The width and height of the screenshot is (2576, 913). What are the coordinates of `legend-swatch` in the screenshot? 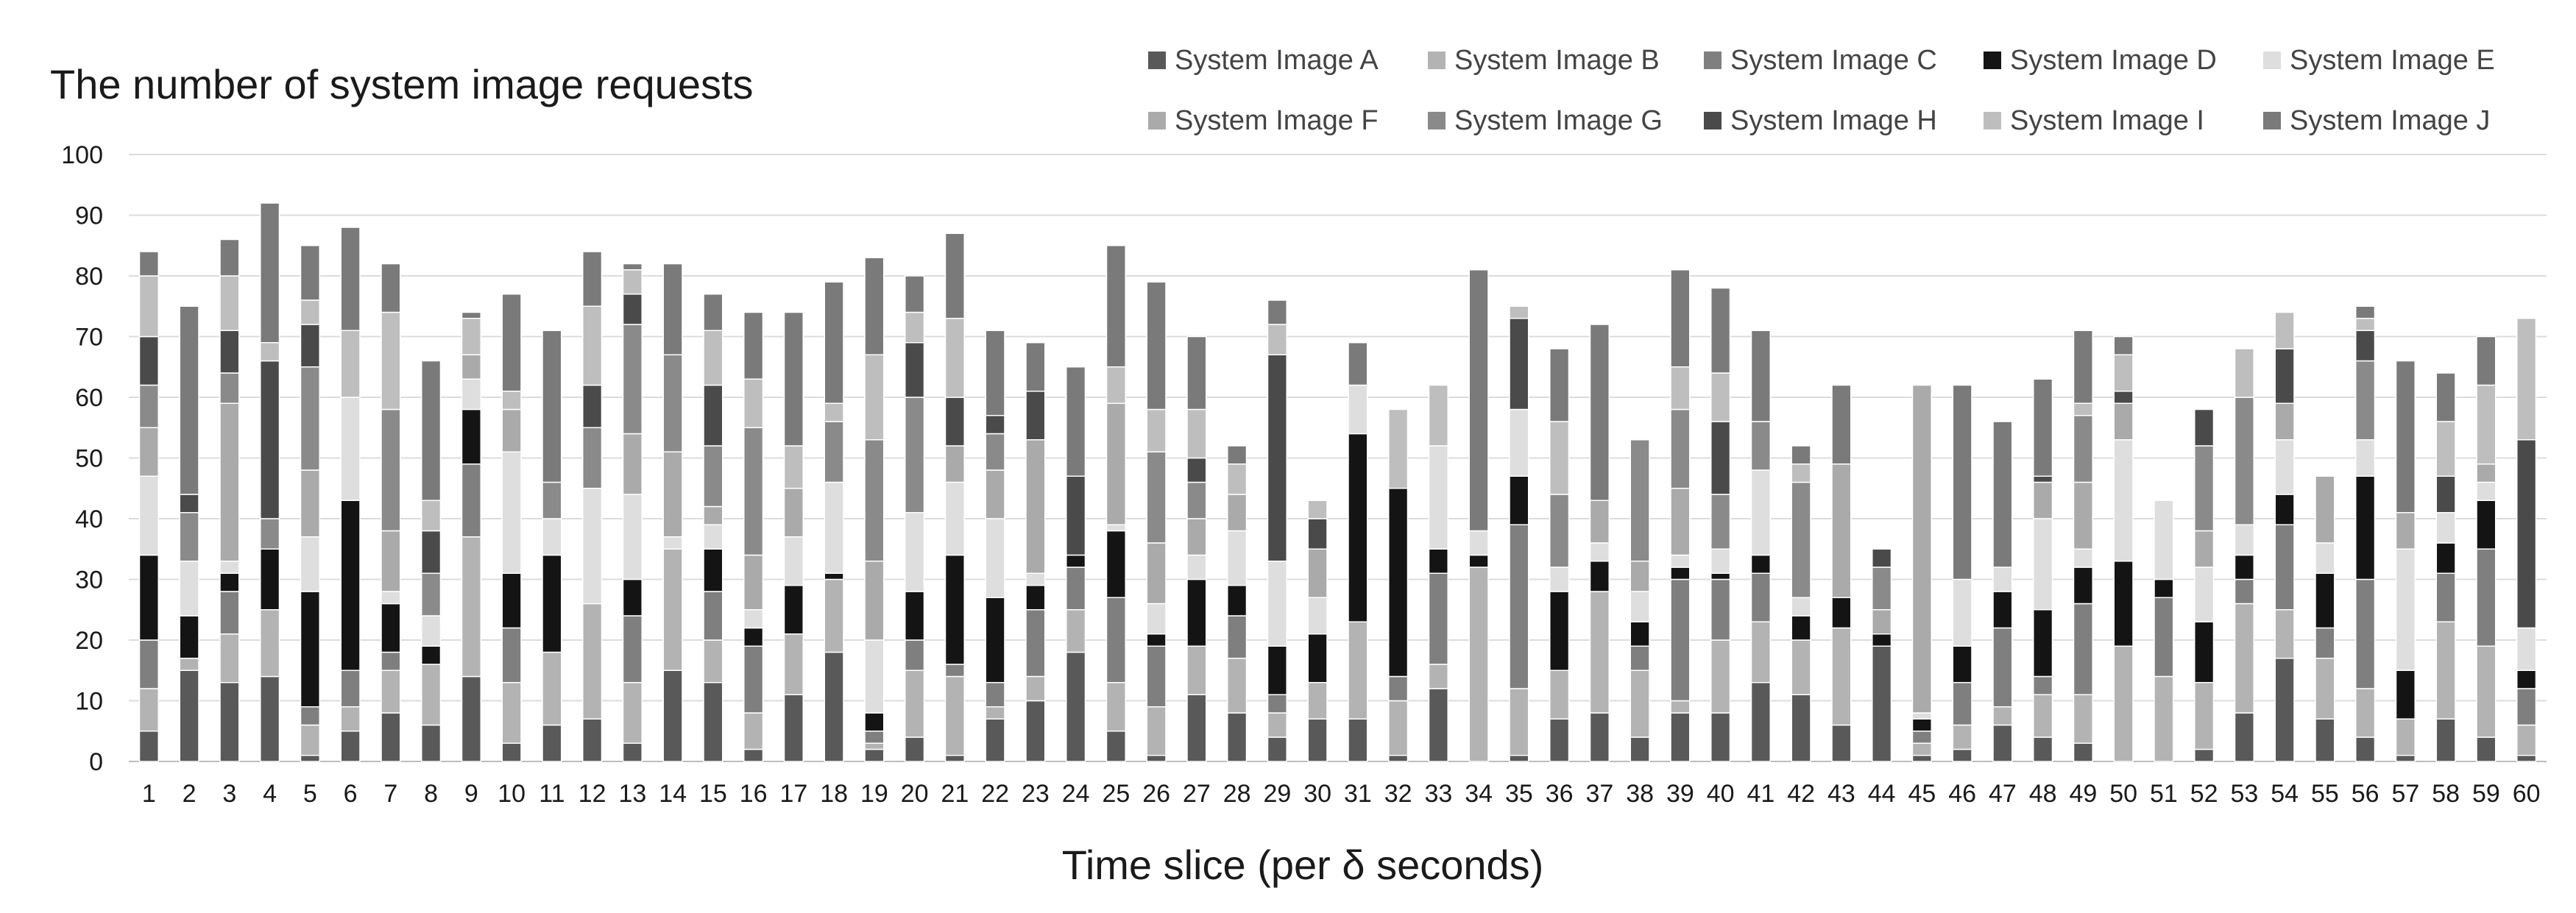 It's located at (1157, 120).